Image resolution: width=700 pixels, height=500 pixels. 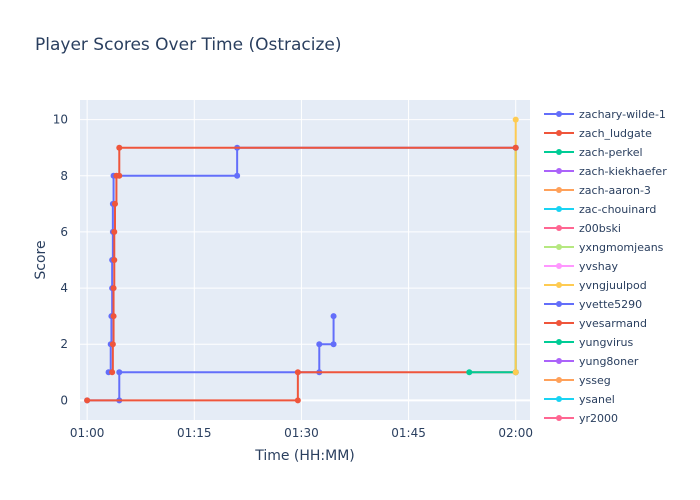 What do you see at coordinates (87, 433) in the screenshot?
I see `x-tick-label: 01:00` at bounding box center [87, 433].